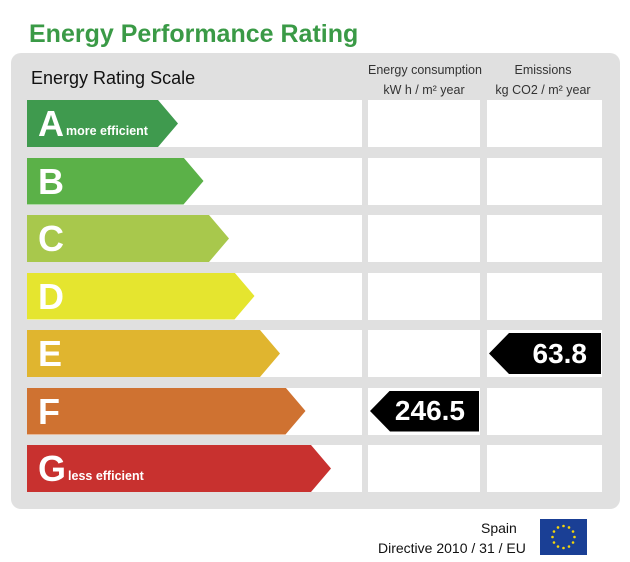 The height and width of the screenshot is (562, 630). What do you see at coordinates (424, 411) in the screenshot?
I see `consumption-value-arrow: 246.5` at bounding box center [424, 411].